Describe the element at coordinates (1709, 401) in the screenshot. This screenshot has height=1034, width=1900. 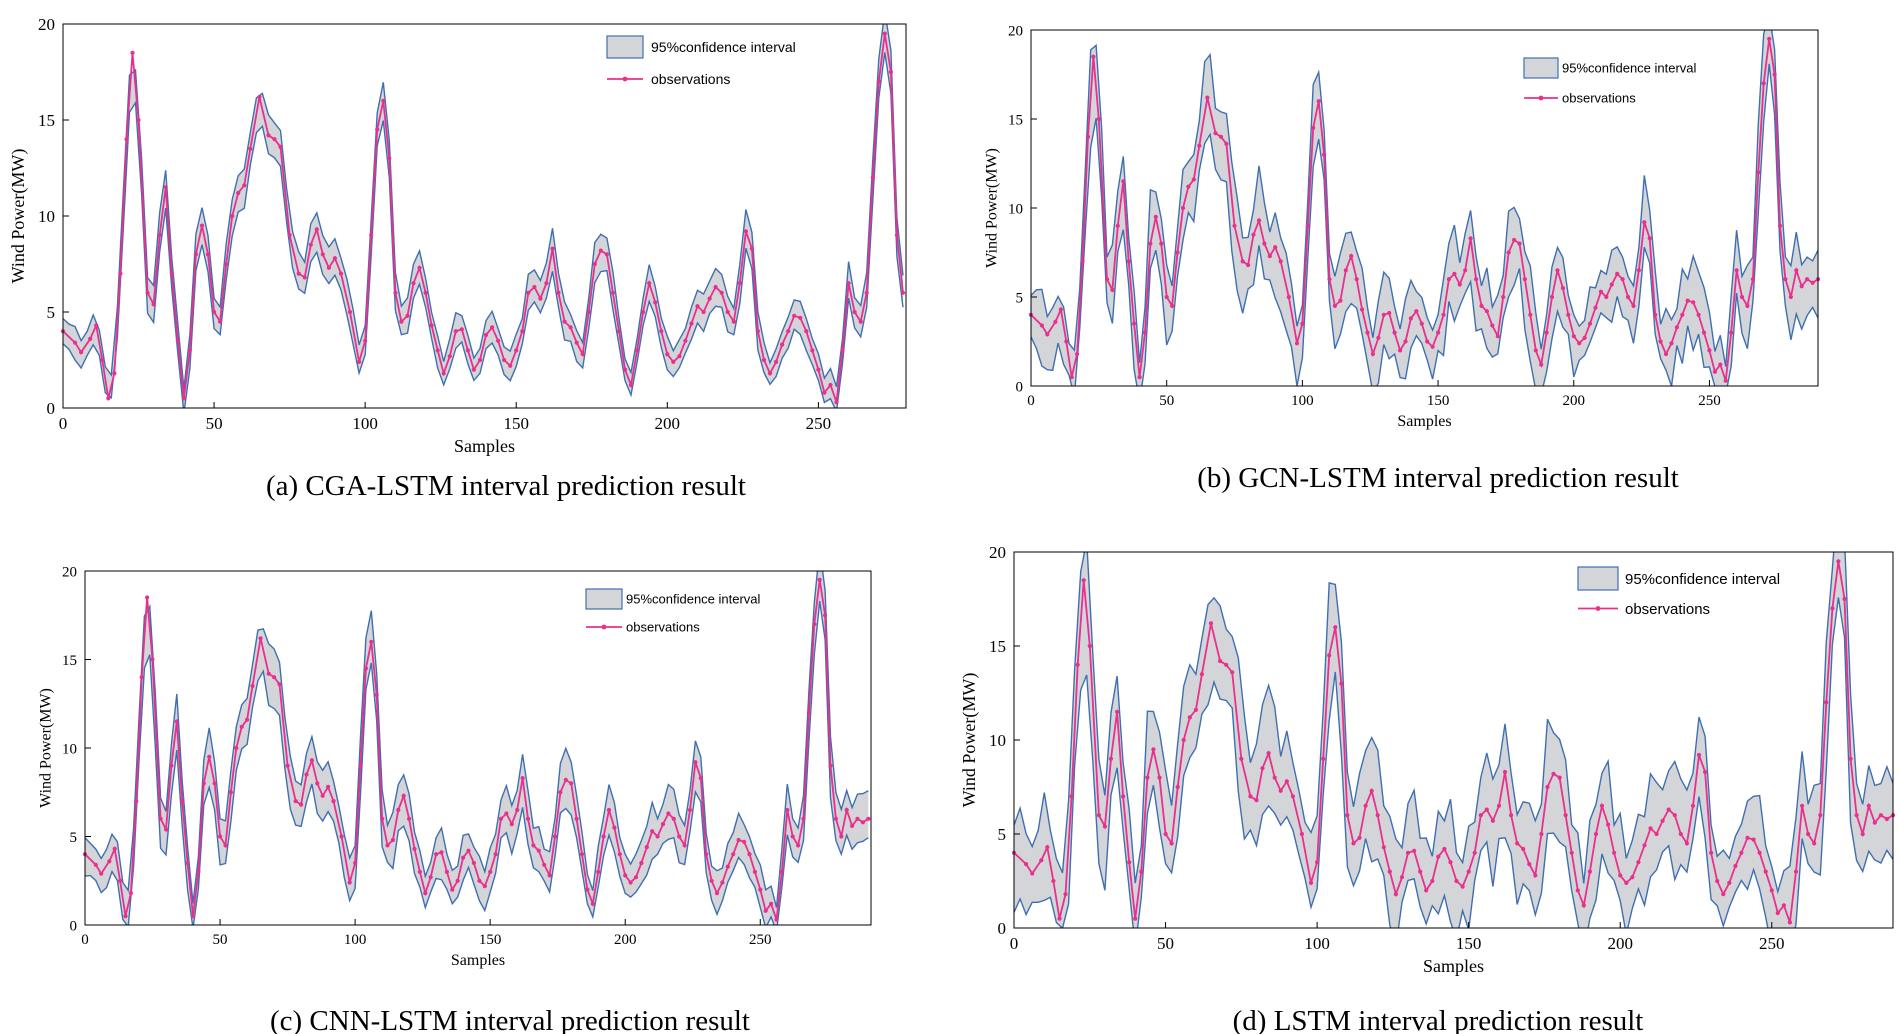
I see `x-tick-label: 250` at that location.